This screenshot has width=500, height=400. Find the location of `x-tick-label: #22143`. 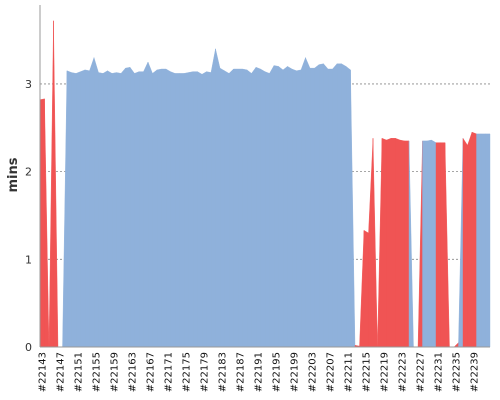

x-tick-label: #22143 is located at coordinates (42, 372).